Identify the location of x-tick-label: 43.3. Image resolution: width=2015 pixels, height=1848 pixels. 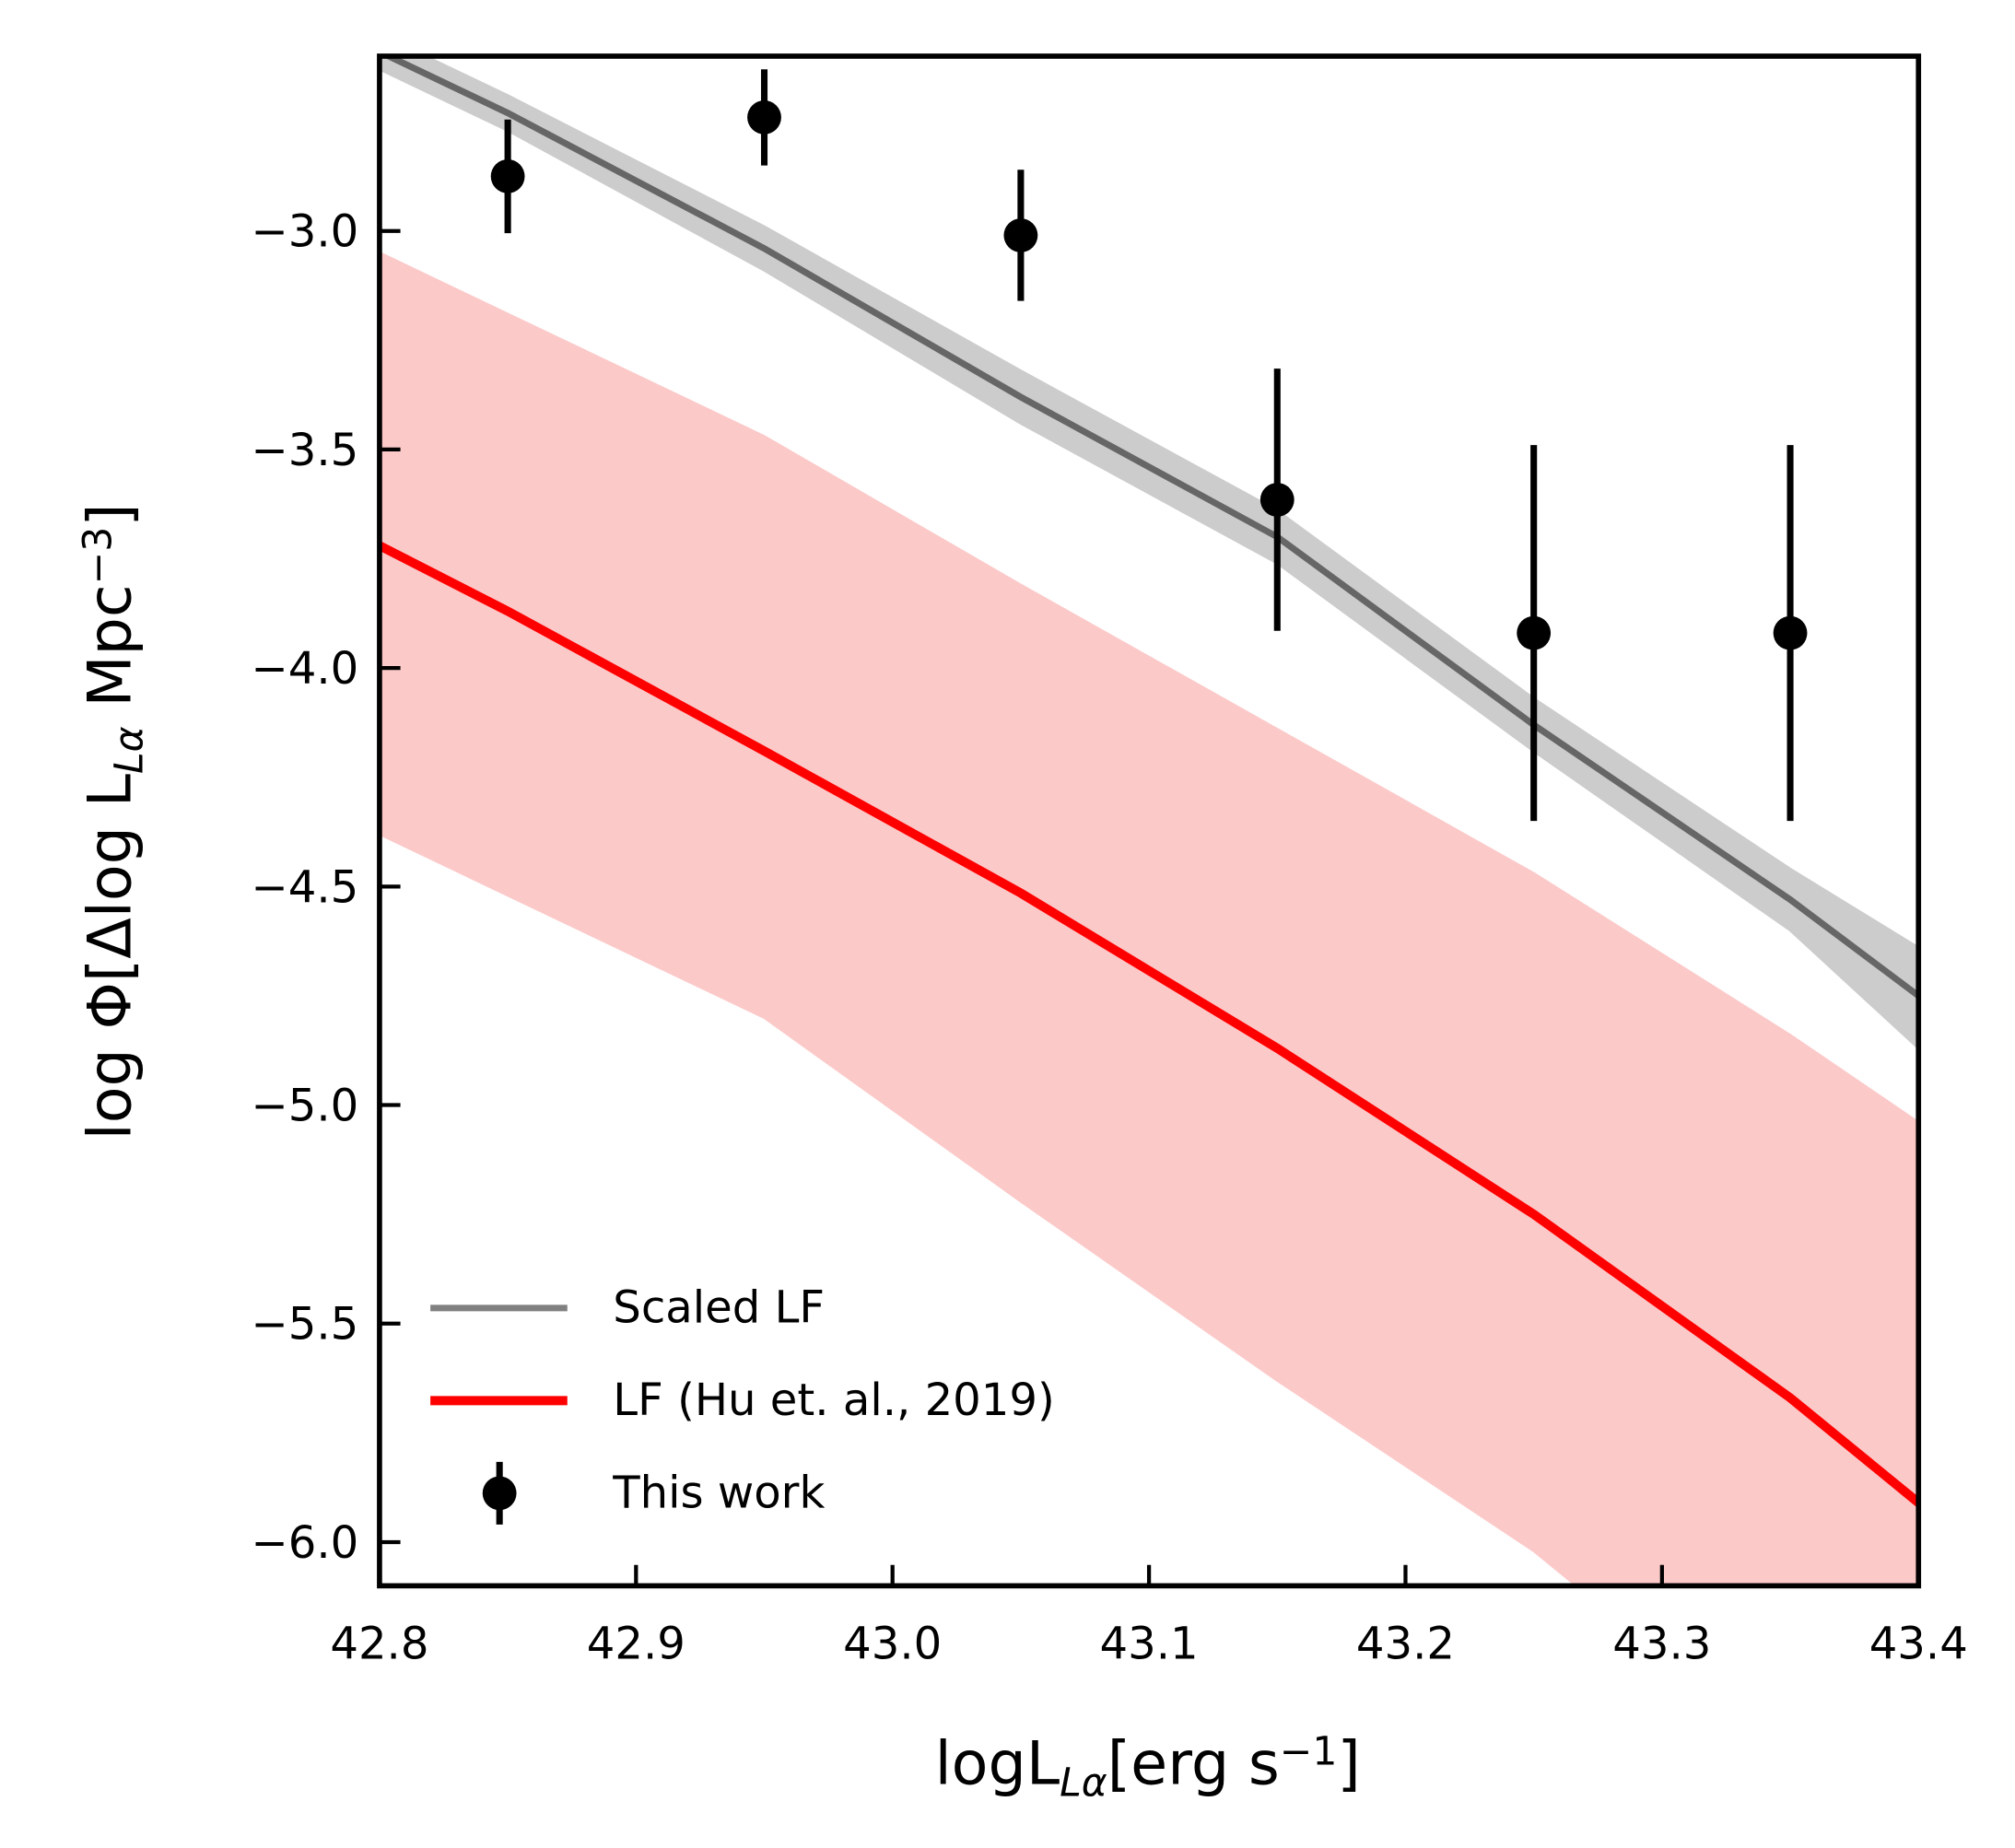
(1661, 1644).